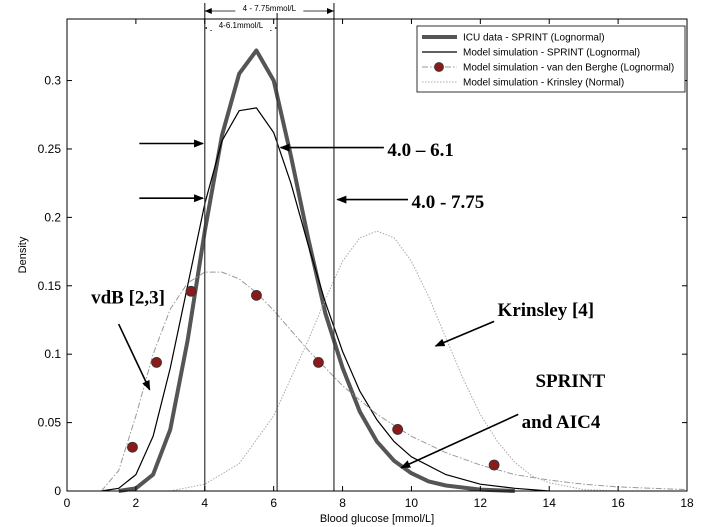 The width and height of the screenshot is (708, 527). I want to click on y-tick-label-zero: 0, so click(57, 491).